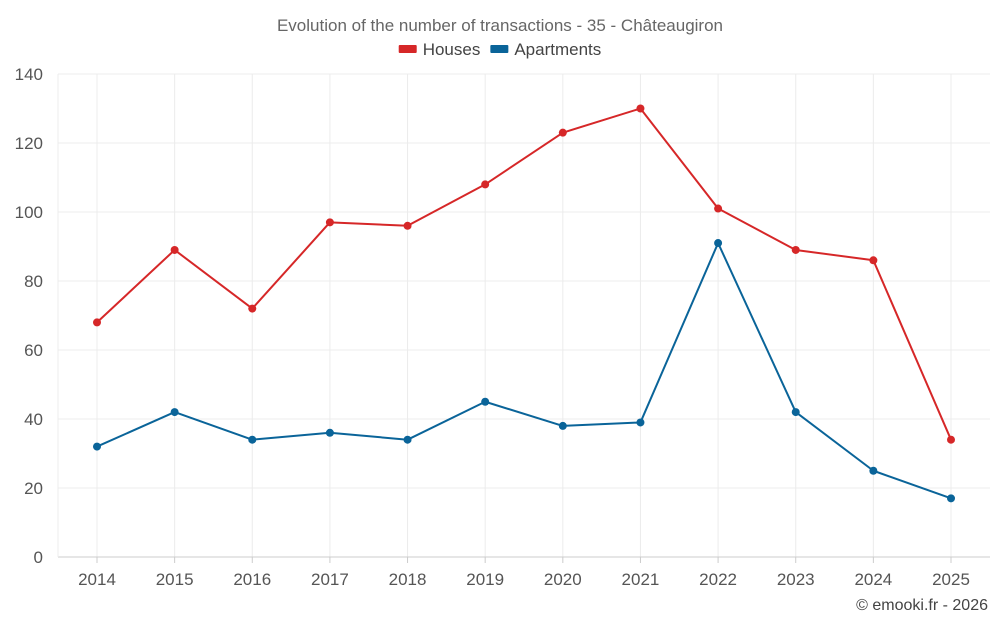  I want to click on y-tick-label: 120, so click(29, 143).